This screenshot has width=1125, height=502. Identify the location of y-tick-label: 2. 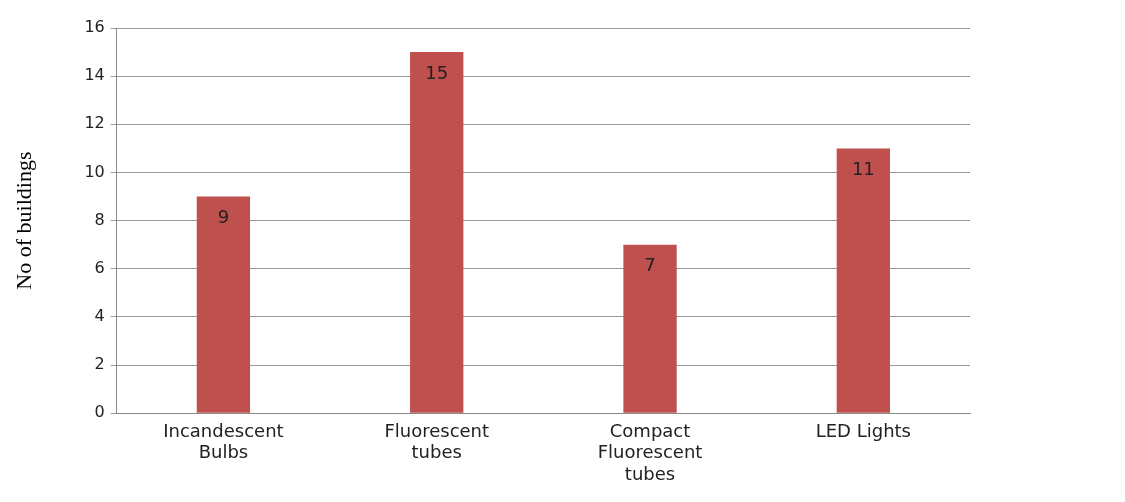
(99, 364).